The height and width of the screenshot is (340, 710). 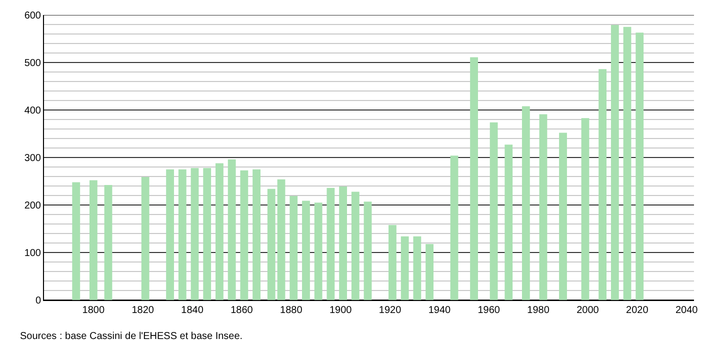 What do you see at coordinates (538, 310) in the screenshot?
I see `x-tick-label: 1980` at bounding box center [538, 310].